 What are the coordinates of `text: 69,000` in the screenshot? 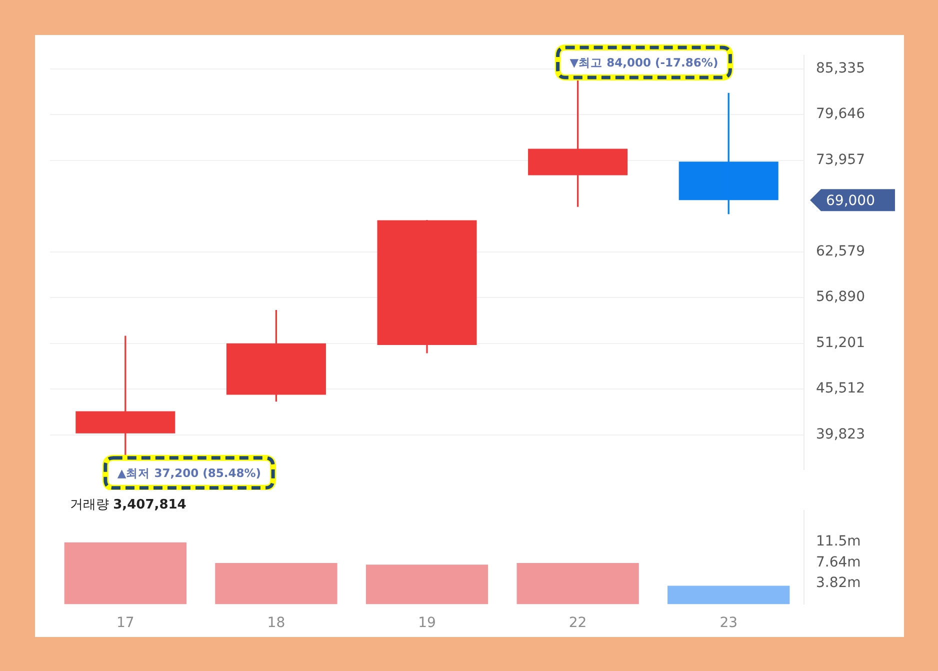 It's located at (850, 200).